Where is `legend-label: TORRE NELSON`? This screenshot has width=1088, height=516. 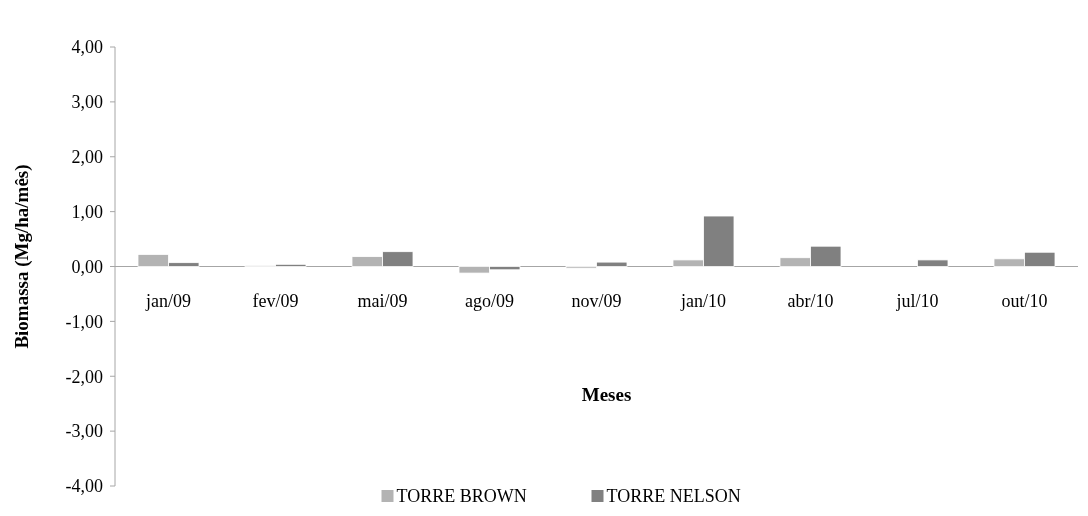 legend-label: TORRE NELSON is located at coordinates (673, 496).